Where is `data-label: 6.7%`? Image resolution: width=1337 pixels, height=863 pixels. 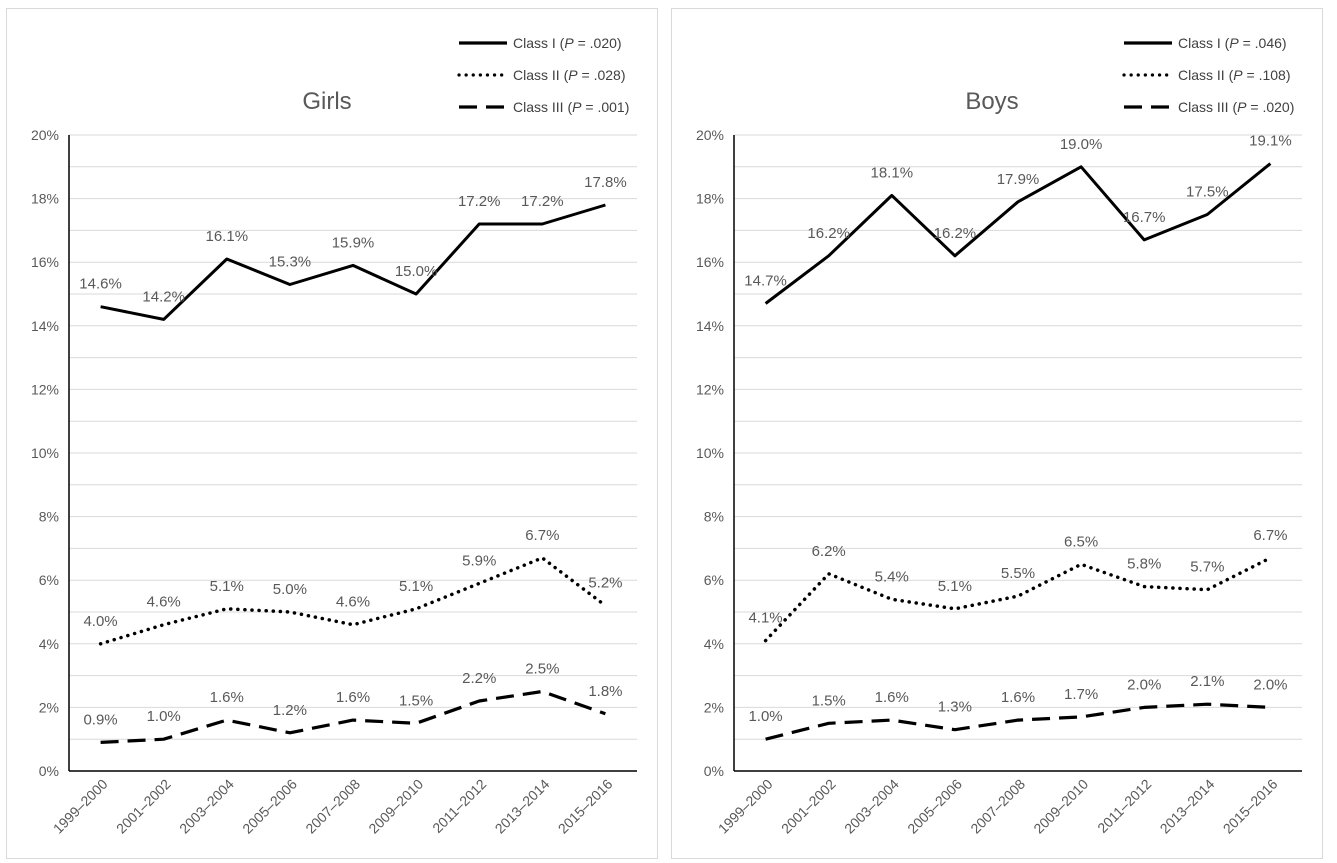
data-label: 6.7% is located at coordinates (542, 535).